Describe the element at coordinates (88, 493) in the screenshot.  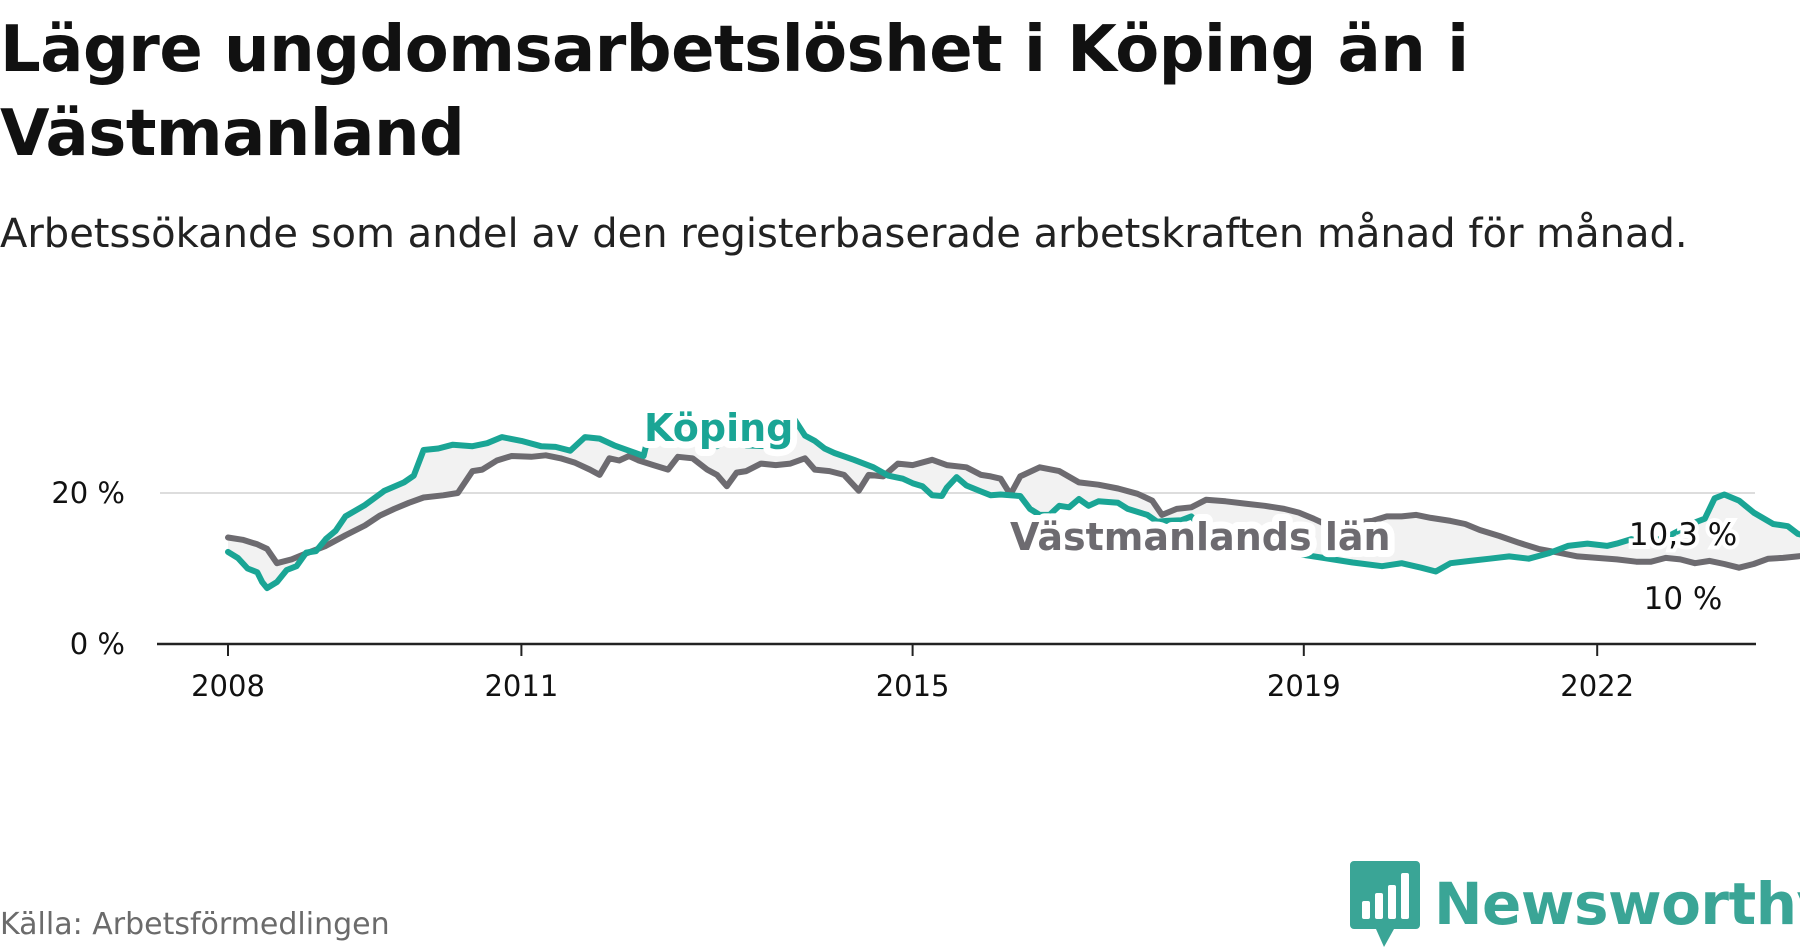
I see `y-tick-label-1: 20 %` at that location.